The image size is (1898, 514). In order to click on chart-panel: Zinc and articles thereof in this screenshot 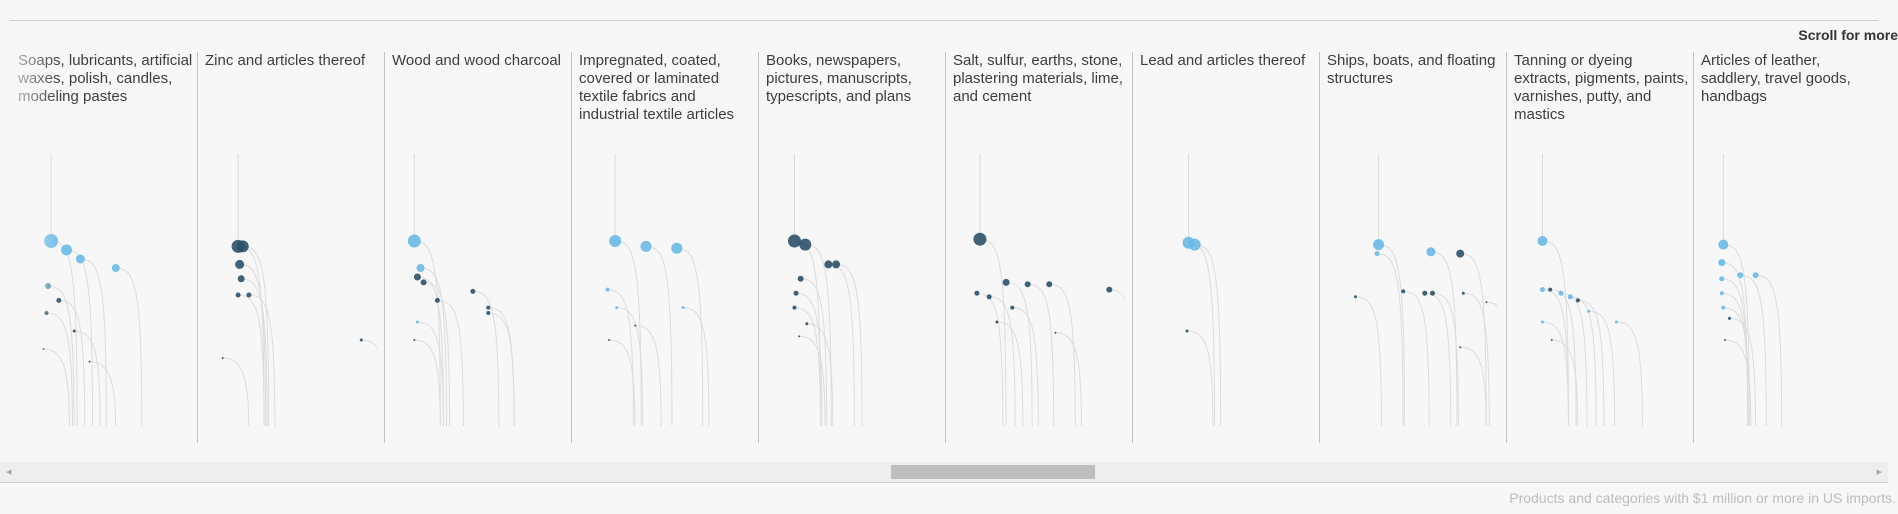, I will do `click(290, 247)`.